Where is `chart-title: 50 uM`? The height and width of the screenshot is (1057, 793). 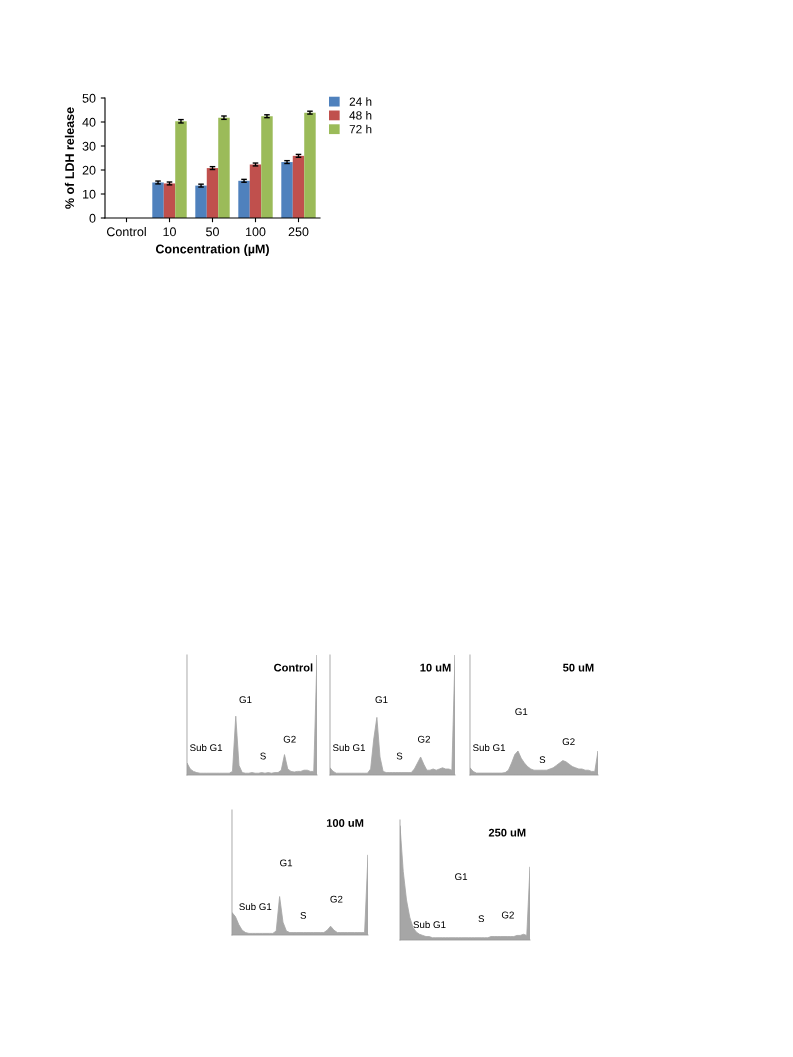 chart-title: 50 uM is located at coordinates (578, 667).